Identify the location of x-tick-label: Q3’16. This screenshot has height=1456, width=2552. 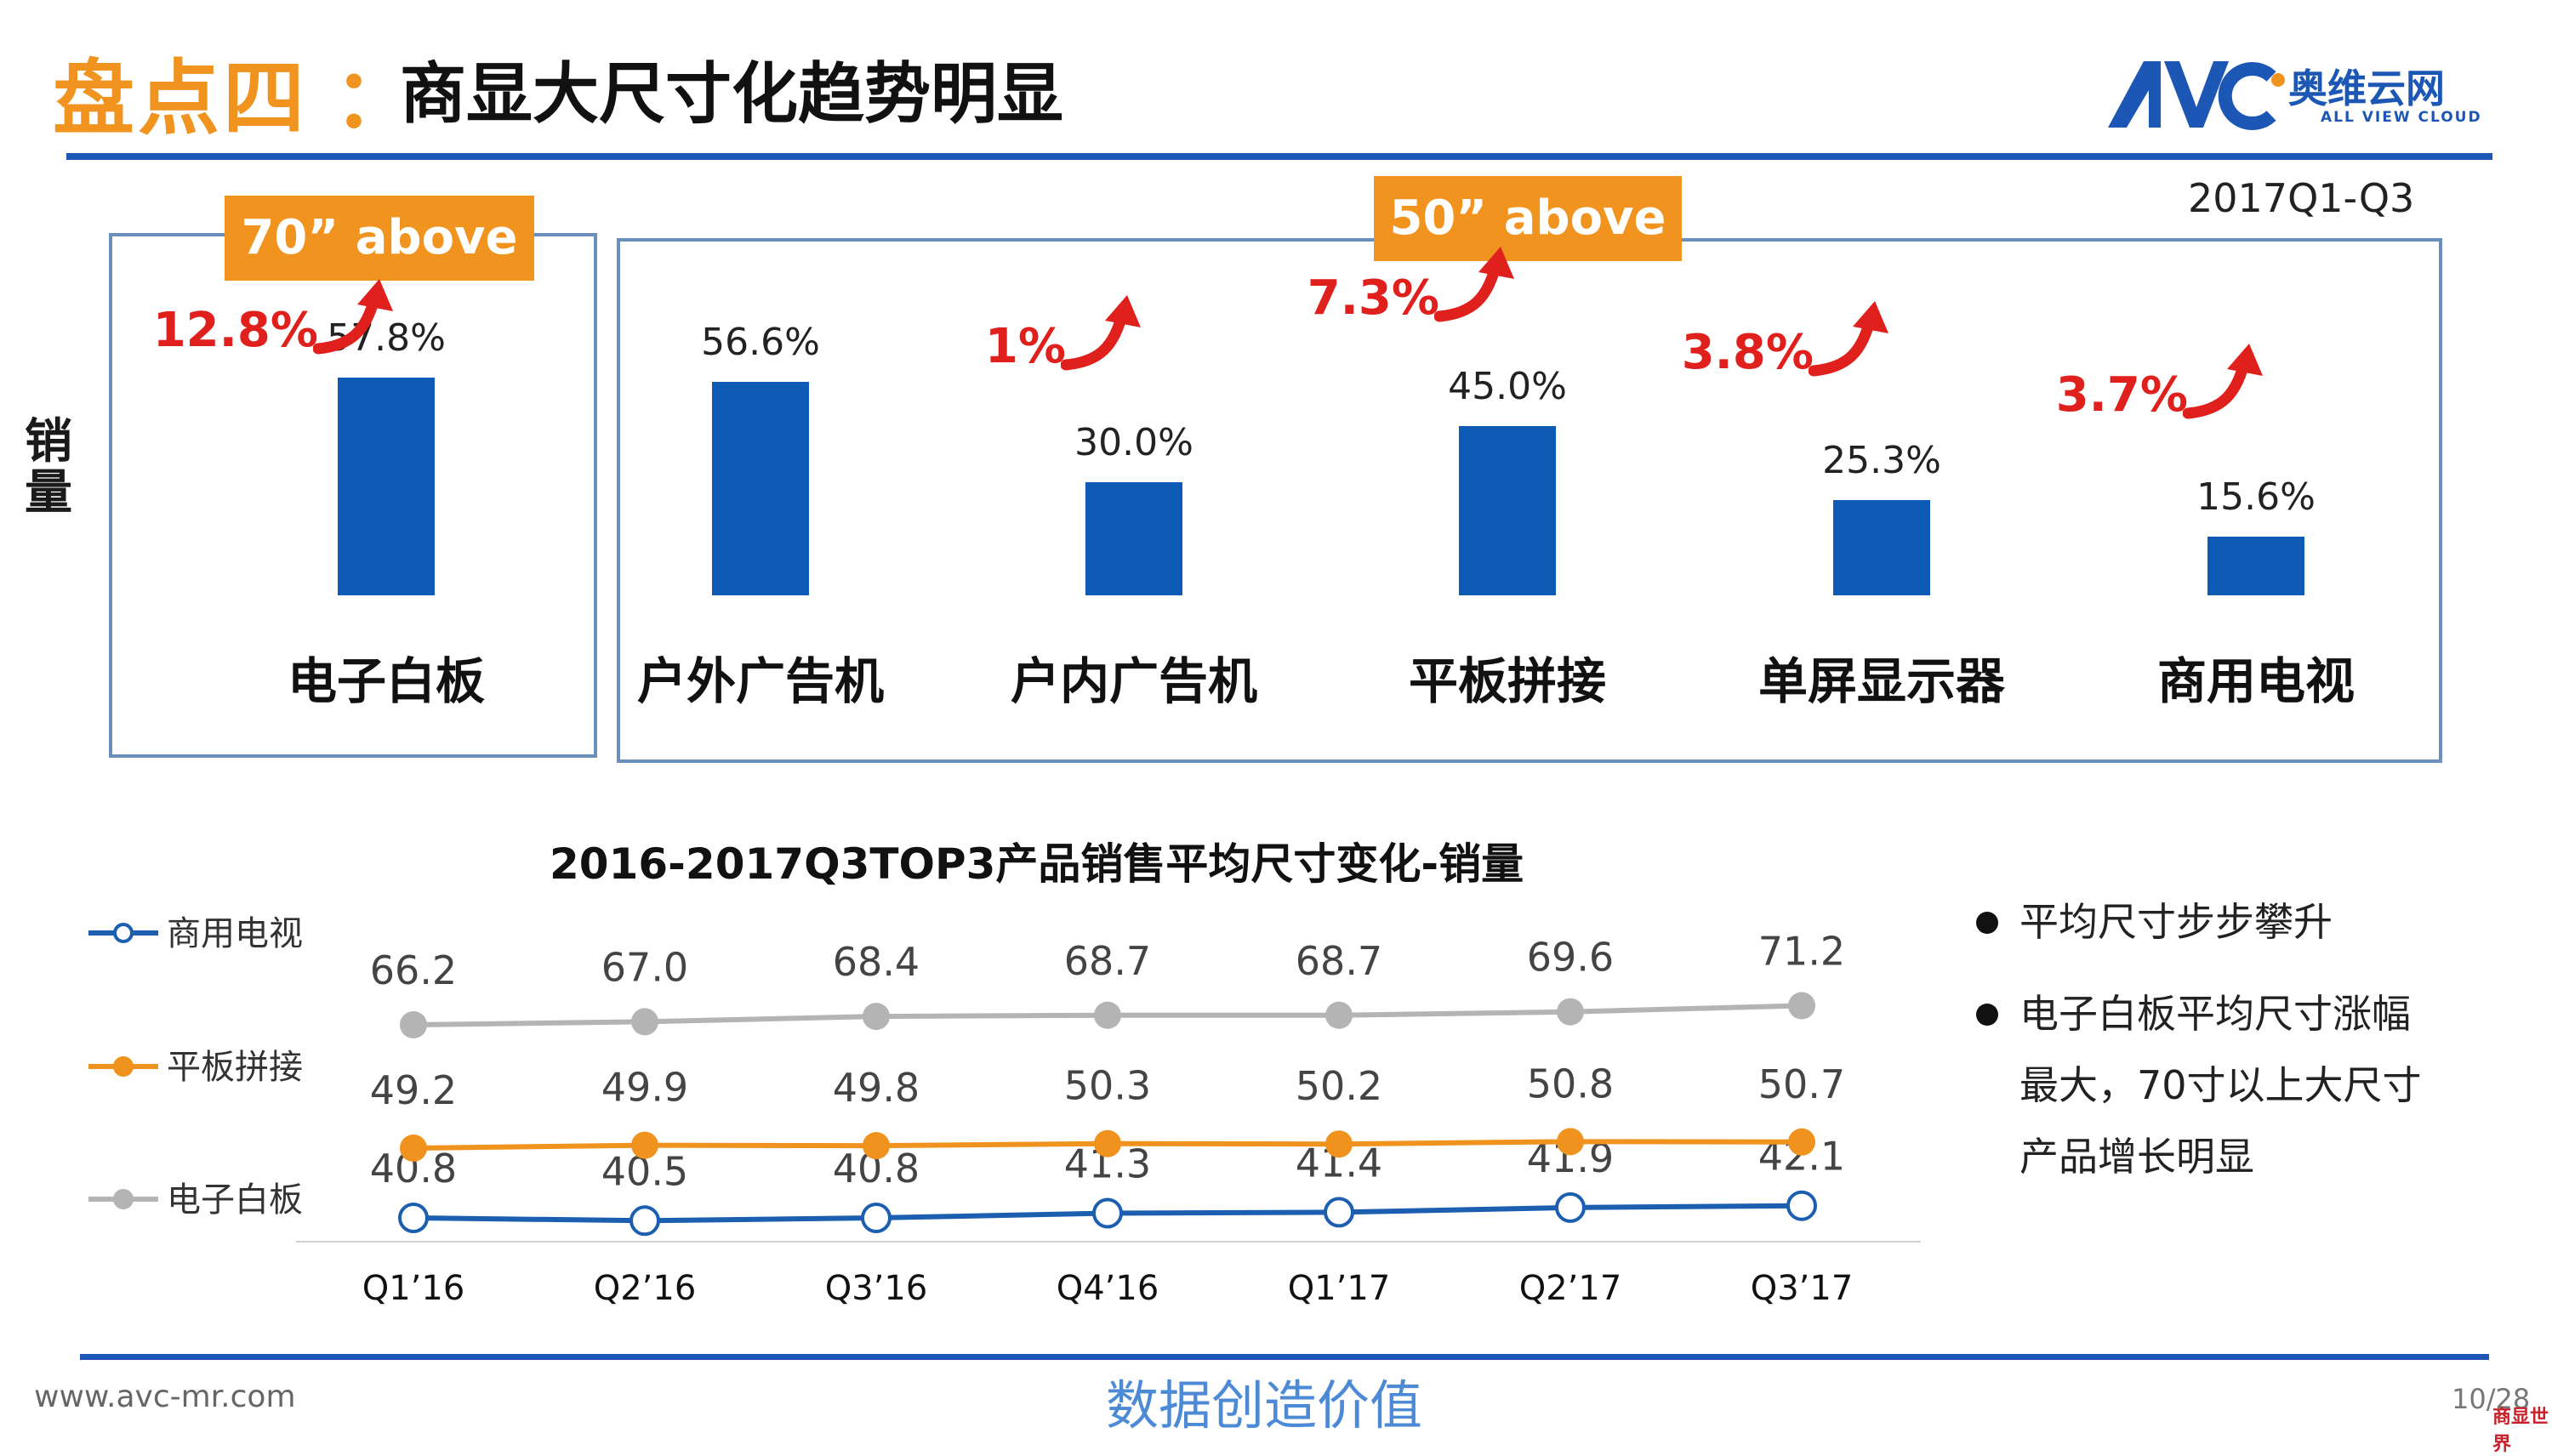
(877, 1288).